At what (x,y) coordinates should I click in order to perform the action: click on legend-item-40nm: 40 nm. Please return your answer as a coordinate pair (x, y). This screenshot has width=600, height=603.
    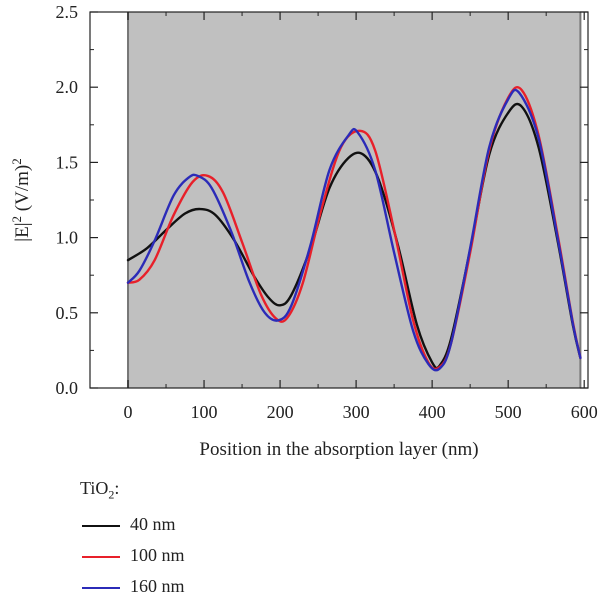
    Looking at the image, I should click on (190, 526).